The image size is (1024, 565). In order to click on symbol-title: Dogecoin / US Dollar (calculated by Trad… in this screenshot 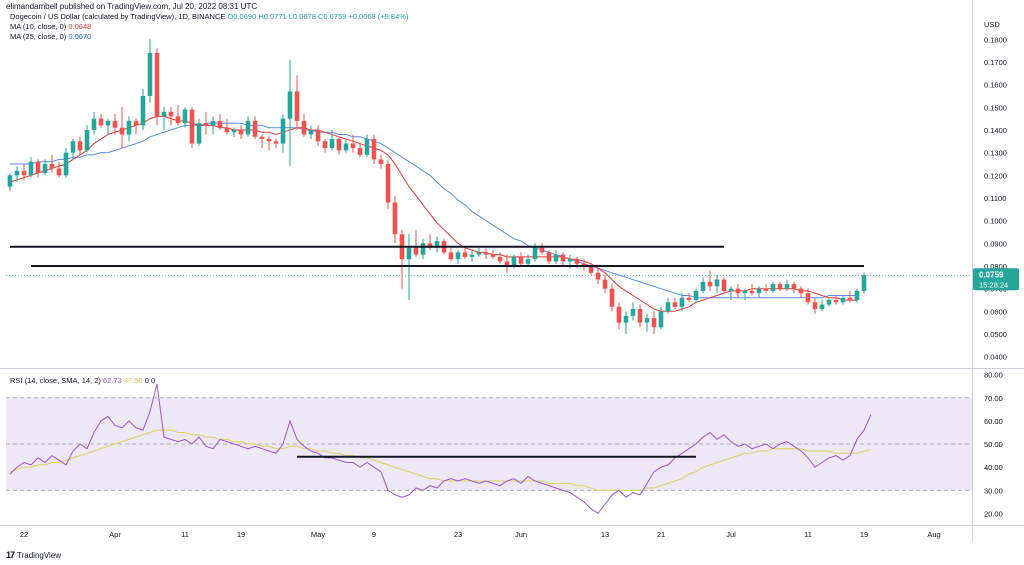, I will do `click(118, 16)`.